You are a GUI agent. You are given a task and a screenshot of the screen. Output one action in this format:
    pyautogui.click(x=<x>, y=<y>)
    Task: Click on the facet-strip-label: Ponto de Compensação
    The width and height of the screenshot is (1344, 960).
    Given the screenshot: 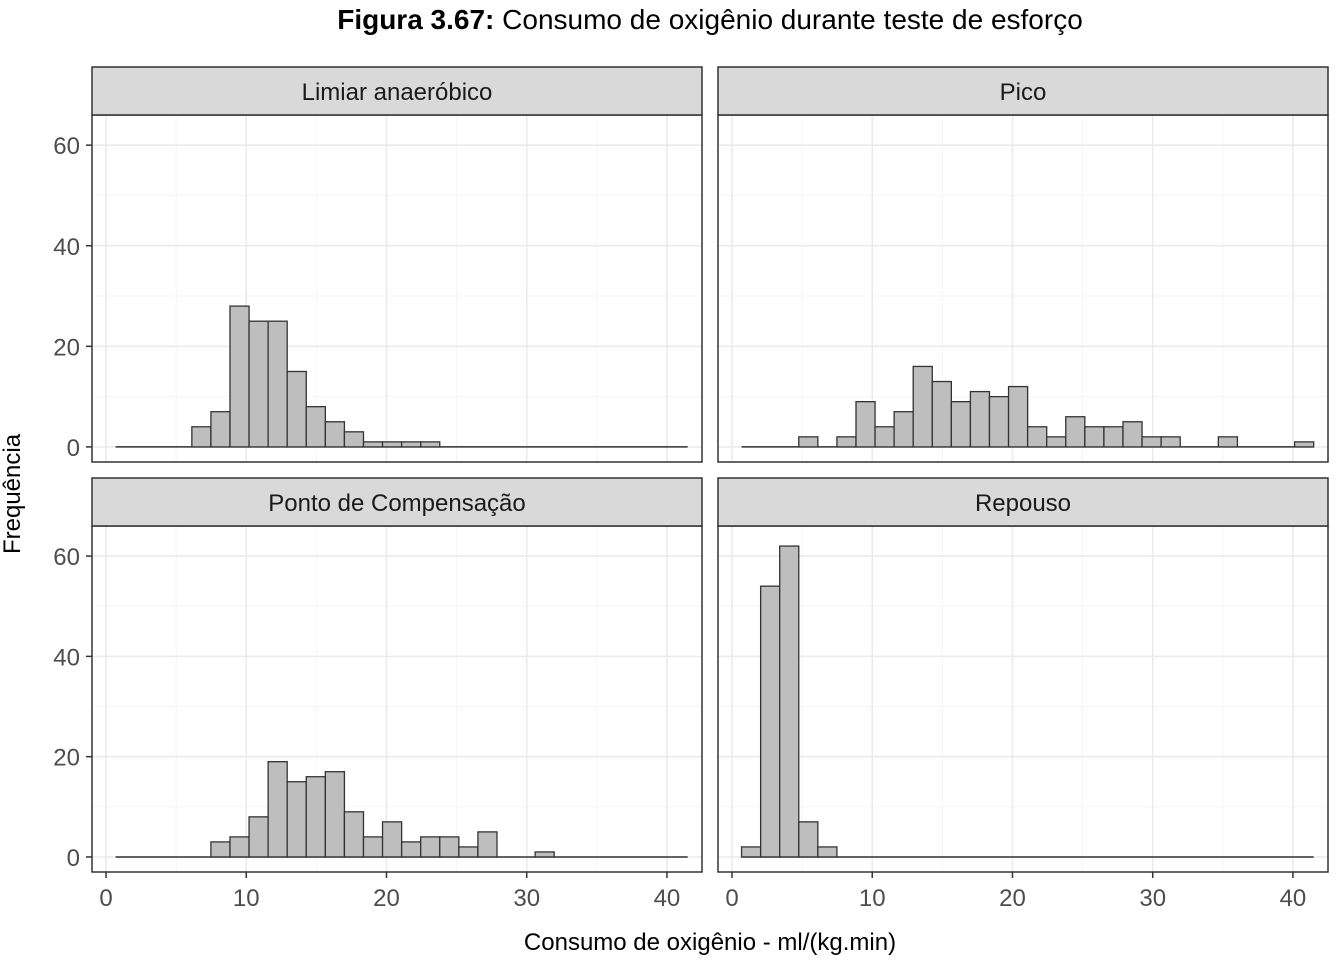 What is the action you would take?
    pyautogui.click(x=397, y=503)
    